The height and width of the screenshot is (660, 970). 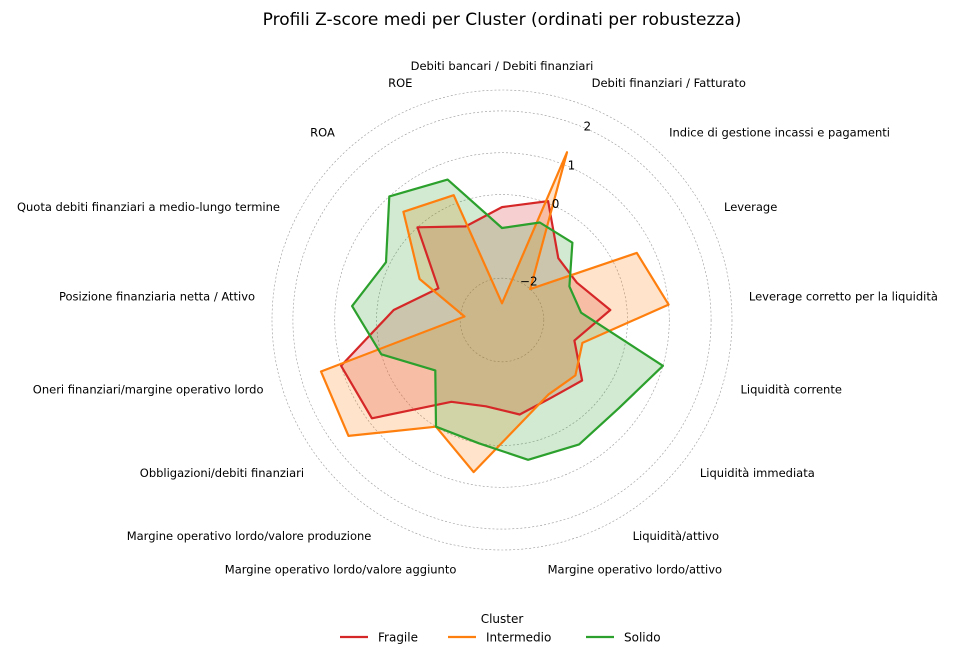 I want to click on series-area-fragile, so click(x=476, y=310).